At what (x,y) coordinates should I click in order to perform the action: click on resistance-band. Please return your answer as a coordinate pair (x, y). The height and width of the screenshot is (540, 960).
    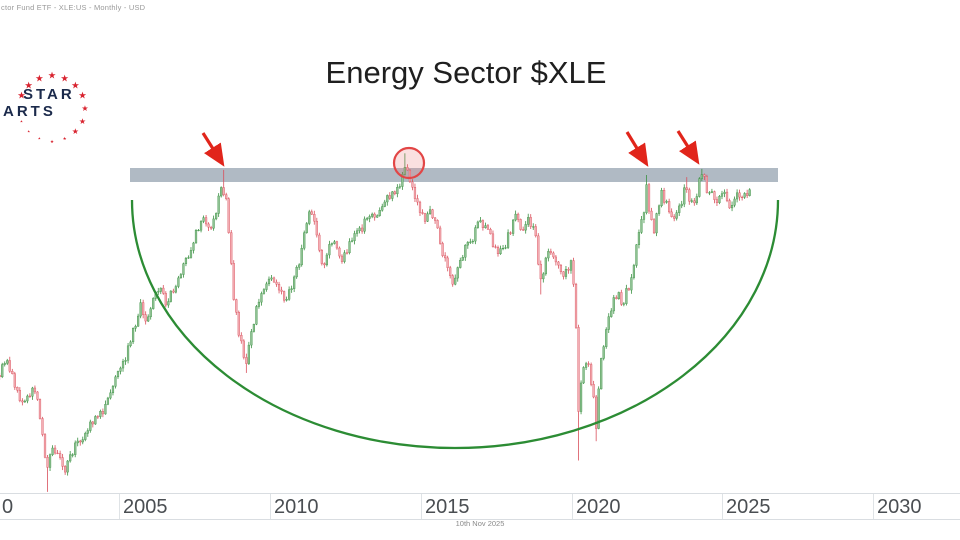
    Looking at the image, I should click on (454, 175).